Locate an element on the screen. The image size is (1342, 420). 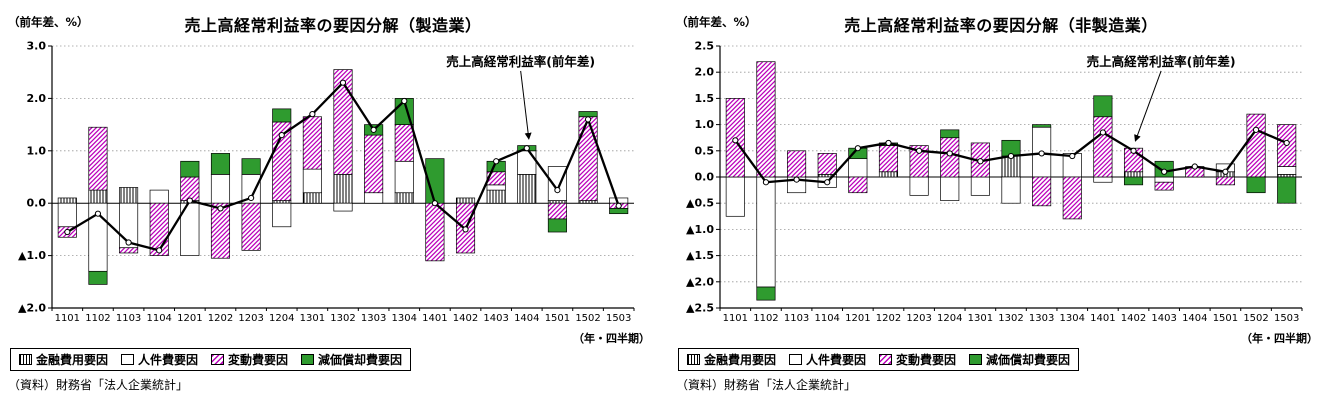
svg-text: ▲0.5 is located at coordinates (700, 203).